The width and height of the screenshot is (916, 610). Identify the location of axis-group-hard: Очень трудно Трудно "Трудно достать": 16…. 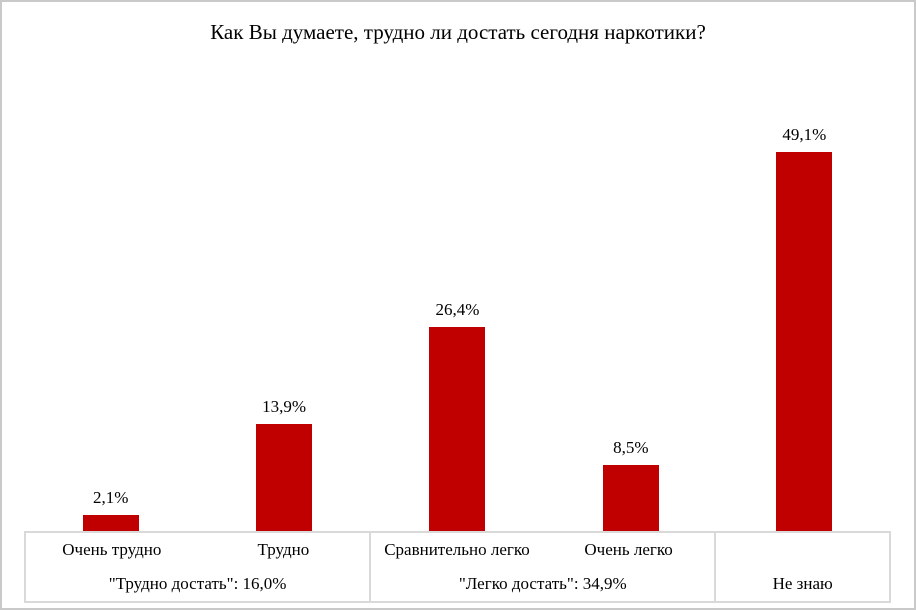
(199, 567).